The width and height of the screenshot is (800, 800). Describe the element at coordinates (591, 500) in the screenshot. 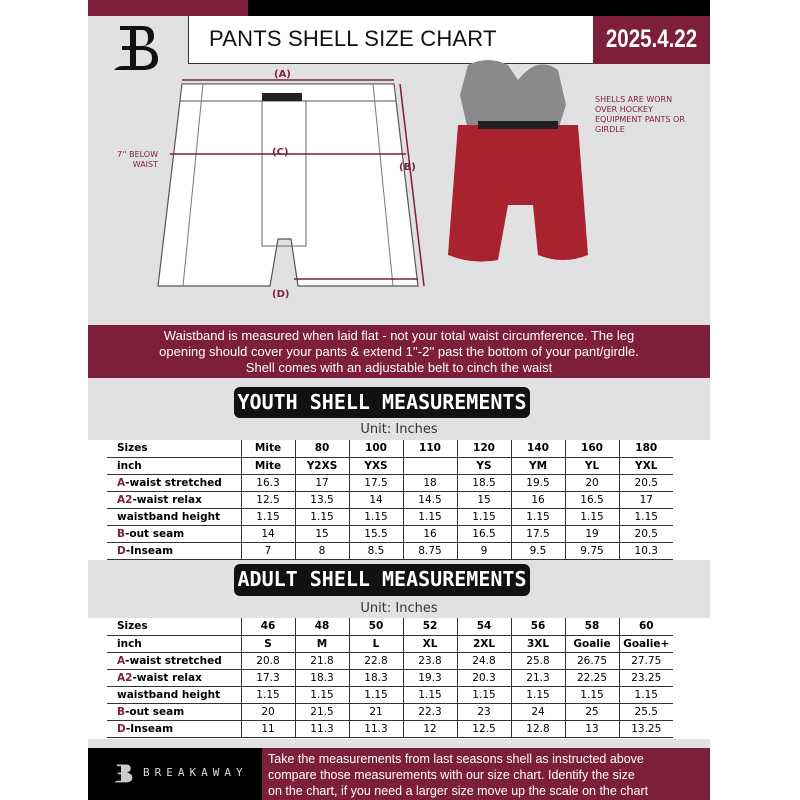

I see `table-cell: 16.5` at that location.